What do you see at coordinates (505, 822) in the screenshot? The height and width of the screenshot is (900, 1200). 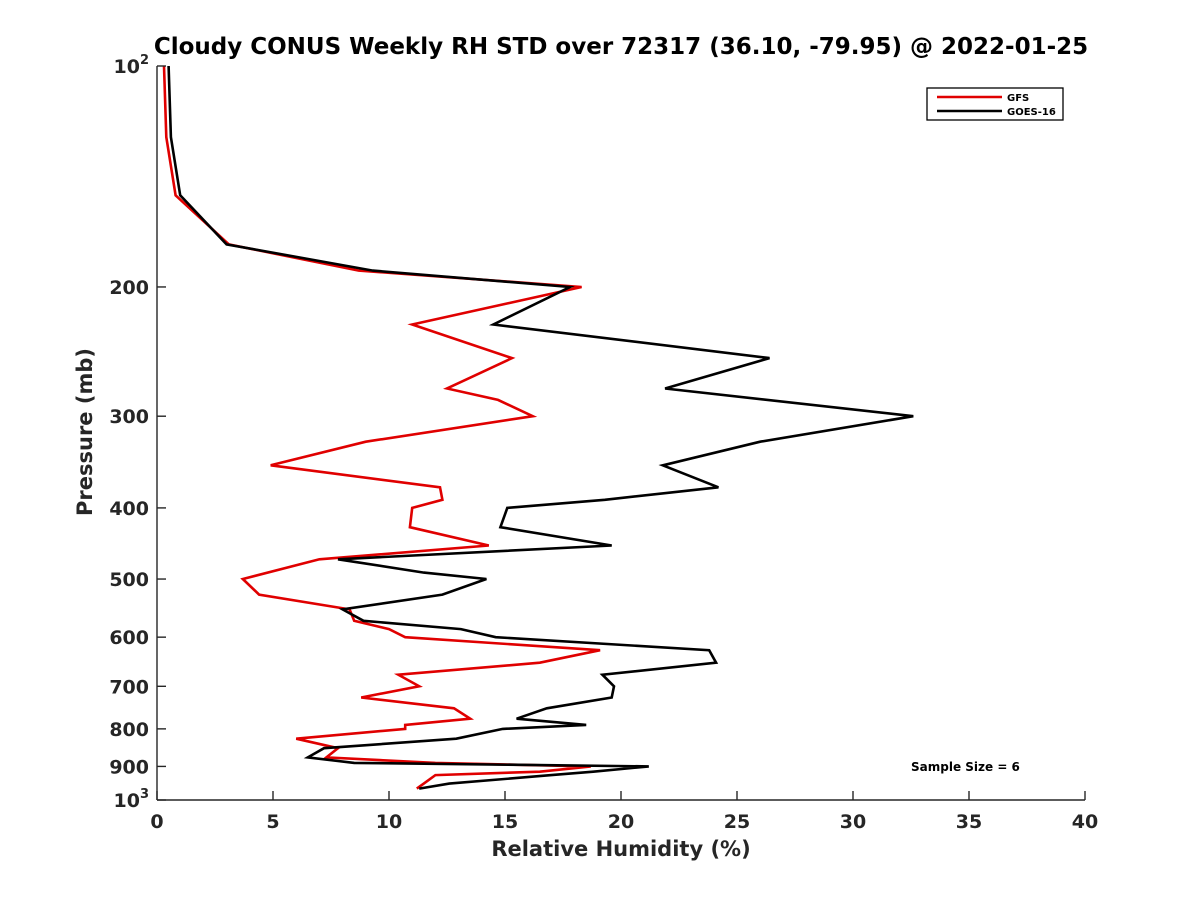 I see `x-tick-label: 15` at bounding box center [505, 822].